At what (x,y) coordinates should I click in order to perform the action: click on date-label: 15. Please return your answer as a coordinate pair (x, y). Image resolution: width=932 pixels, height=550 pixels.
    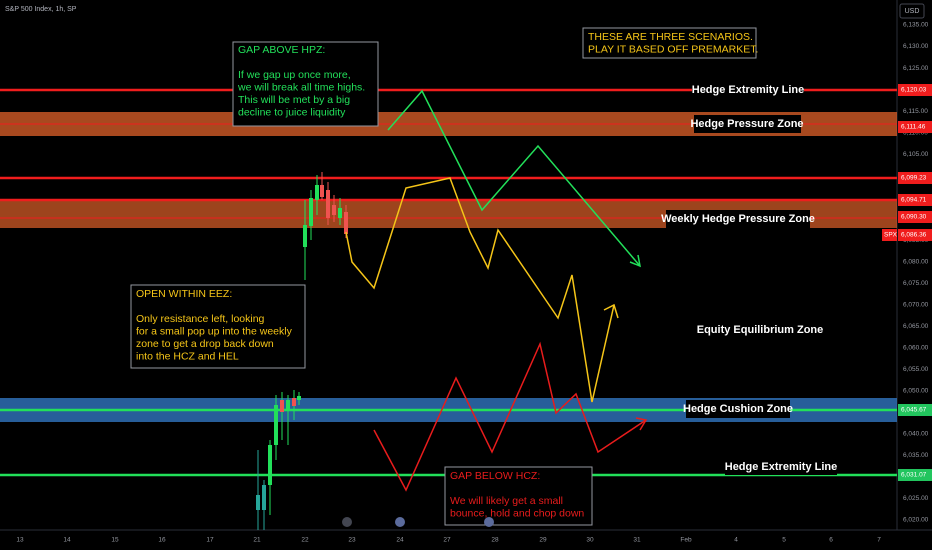
    Looking at the image, I should click on (115, 540).